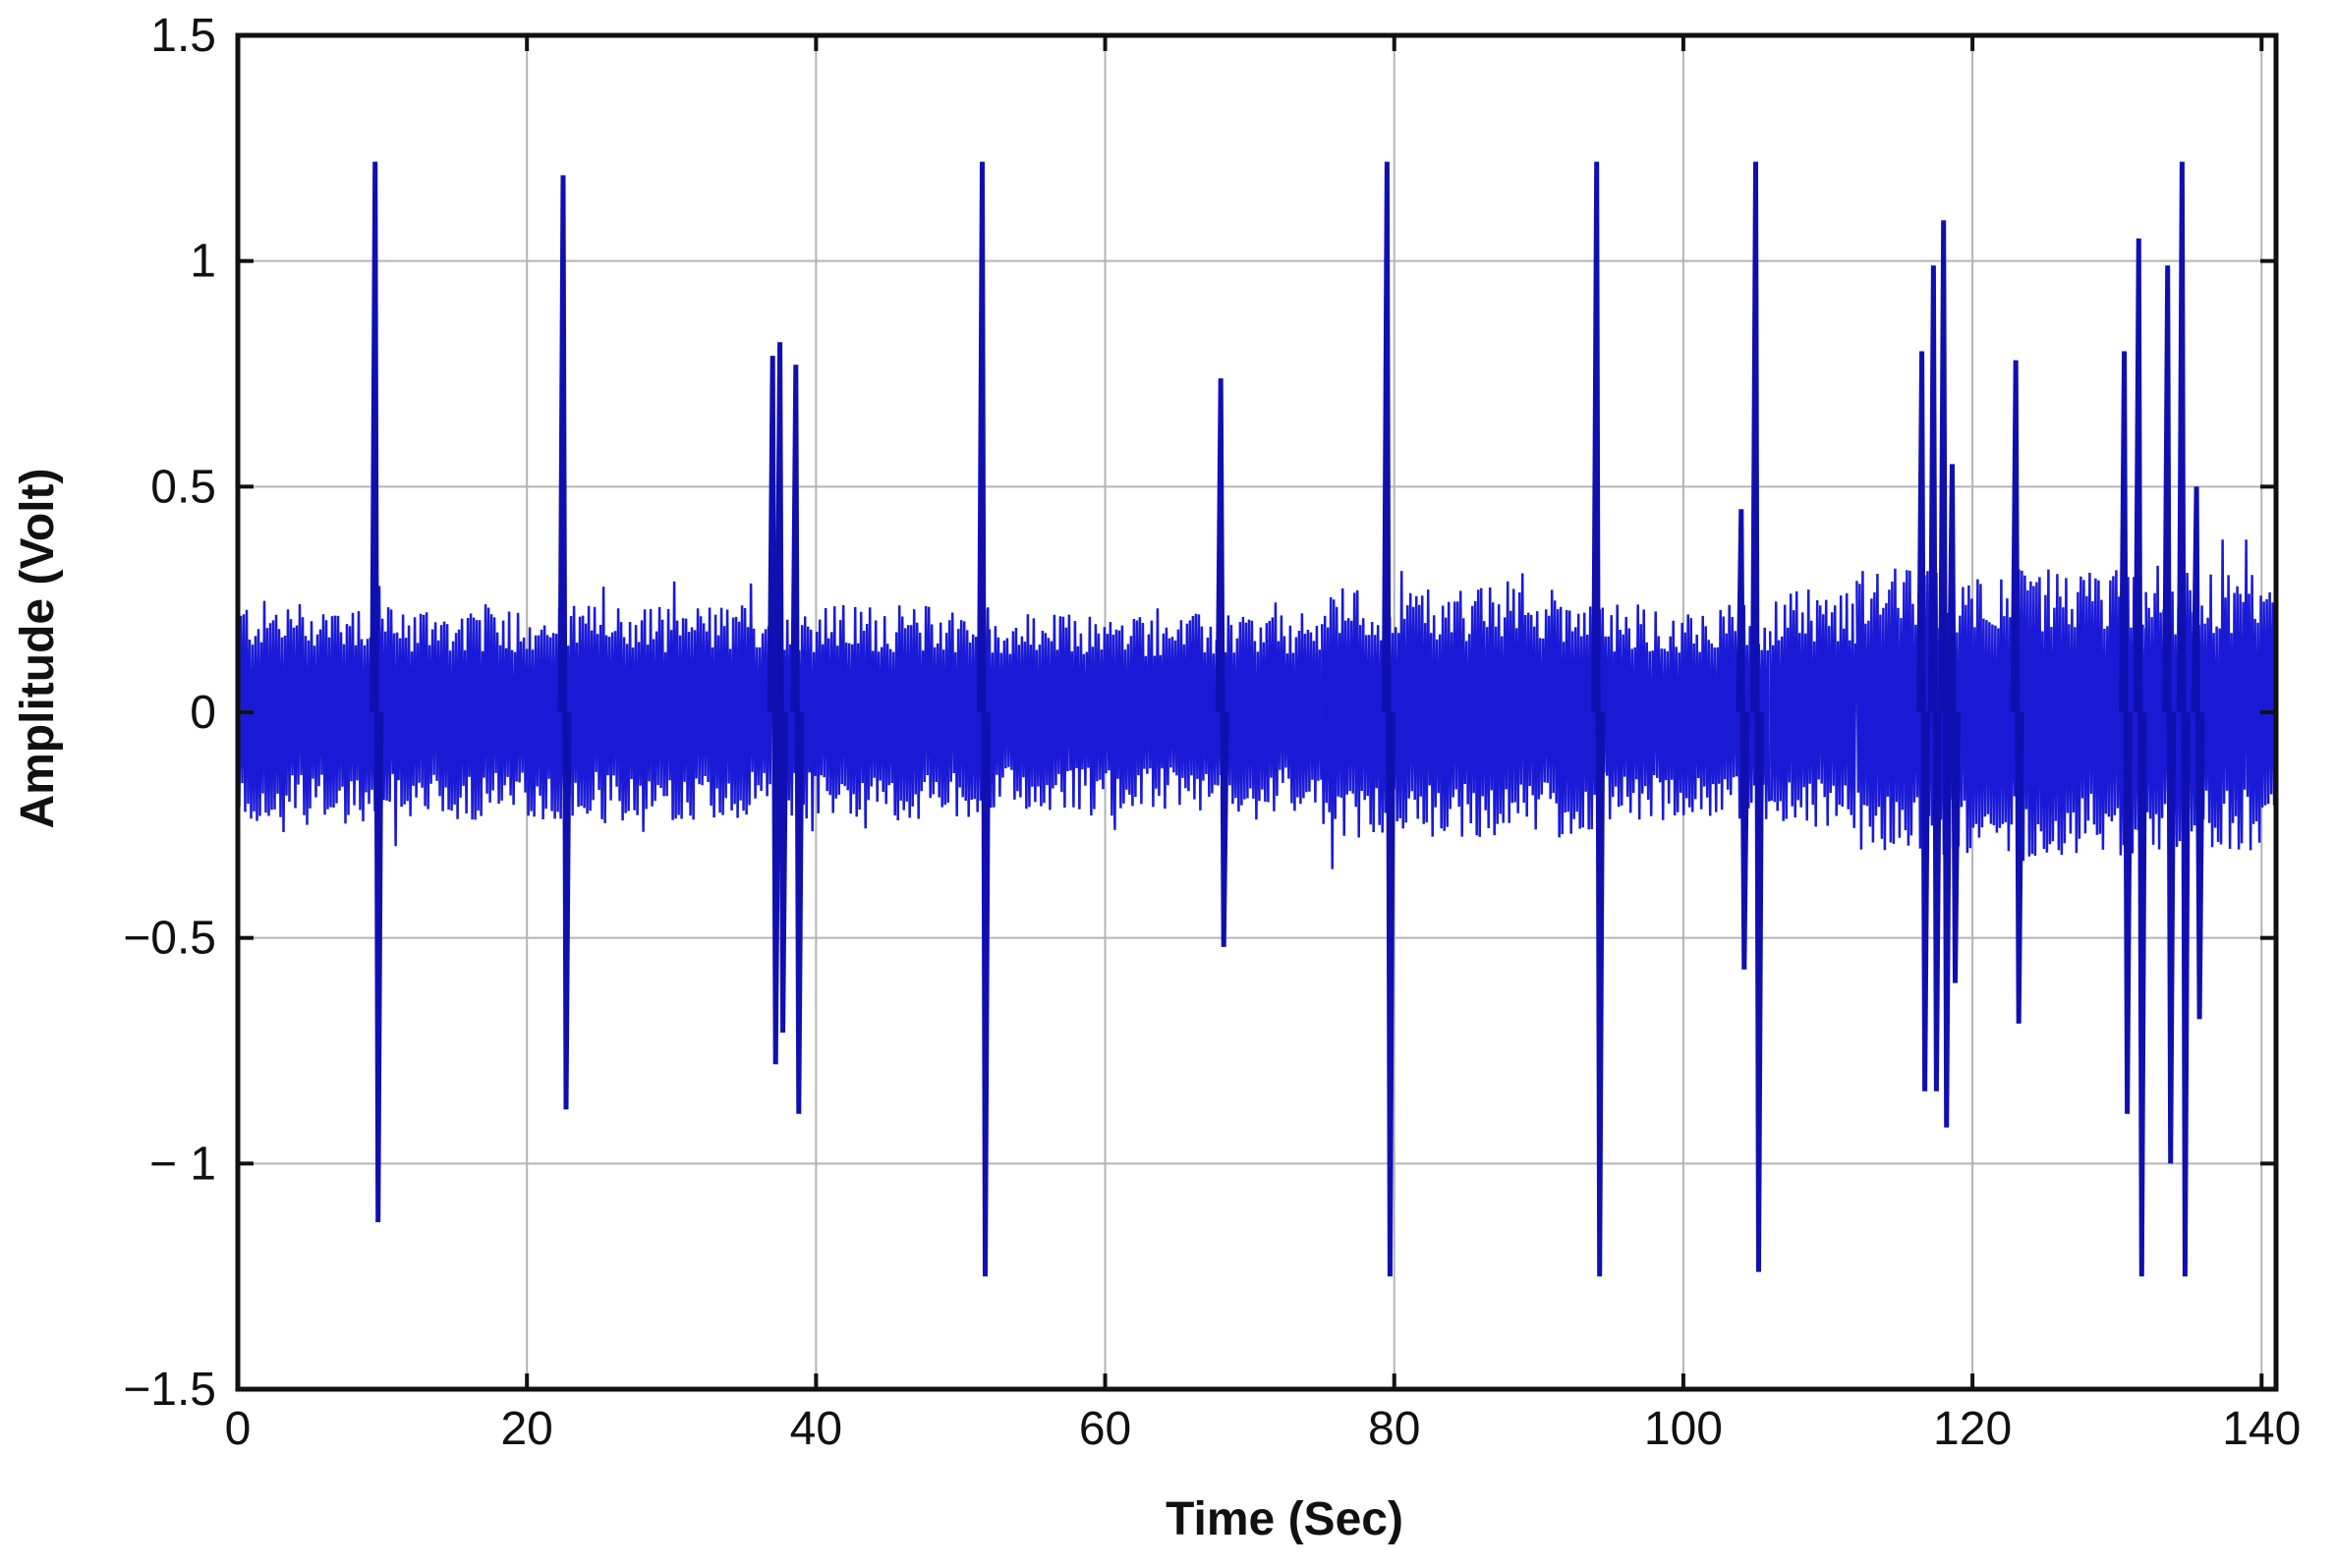 This screenshot has width=2335, height=1568. I want to click on x-tick-label: 20, so click(526, 1429).